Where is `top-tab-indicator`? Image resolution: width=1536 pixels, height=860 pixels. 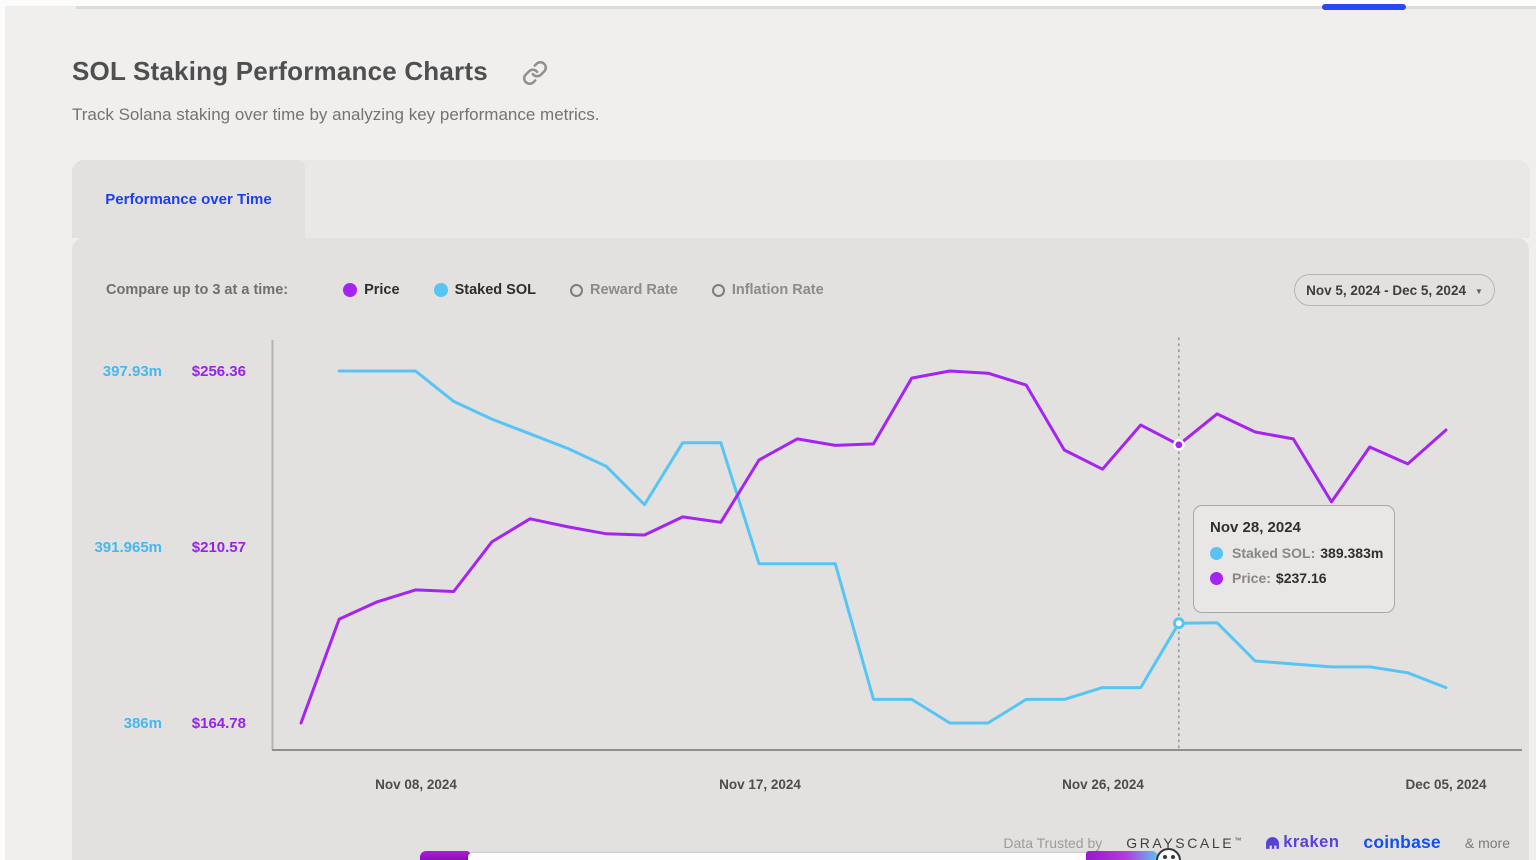
top-tab-indicator is located at coordinates (1364, 7).